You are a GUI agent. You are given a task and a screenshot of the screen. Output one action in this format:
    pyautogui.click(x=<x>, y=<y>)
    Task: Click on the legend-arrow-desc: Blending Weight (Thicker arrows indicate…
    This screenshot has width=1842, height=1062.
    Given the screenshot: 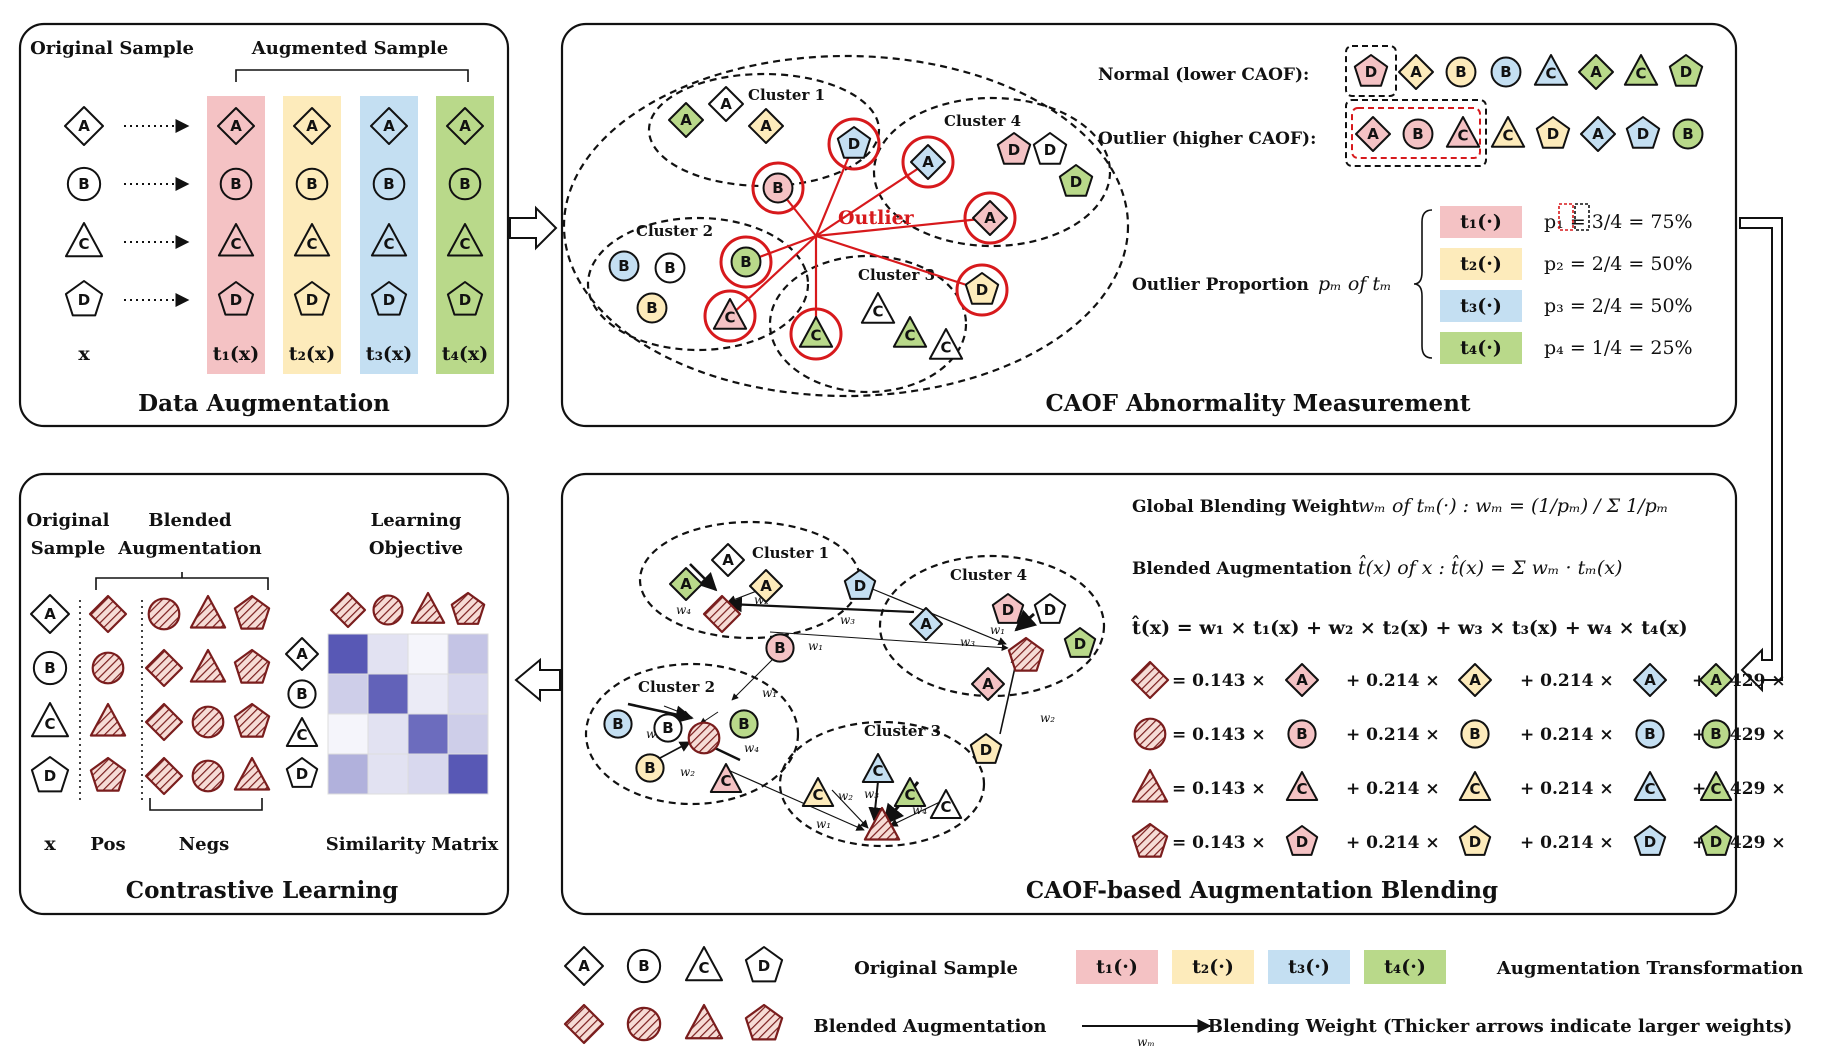 What is the action you would take?
    pyautogui.click(x=1500, y=1026)
    